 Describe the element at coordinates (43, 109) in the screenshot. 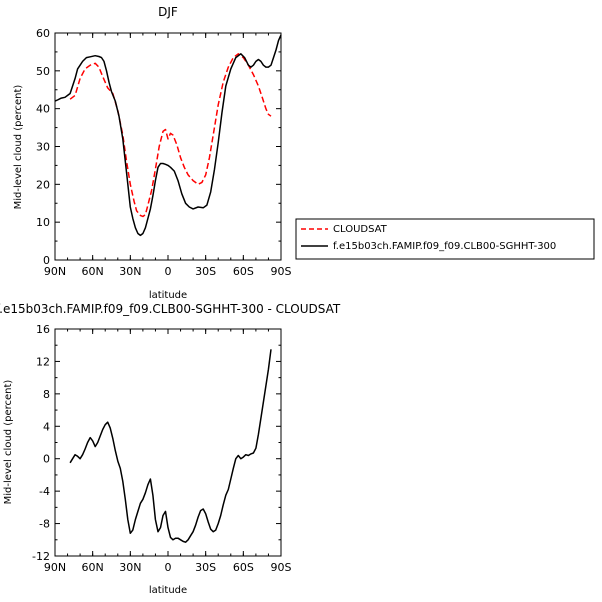

I see `y-tick-label: 40` at that location.